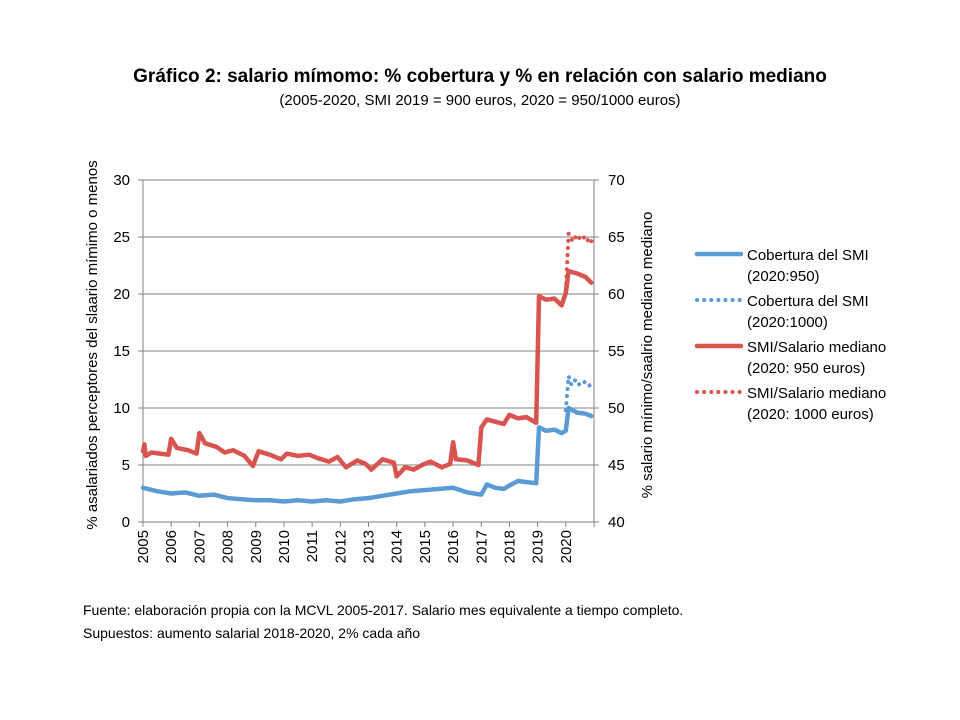 This screenshot has width=960, height=720. I want to click on x-tick-label: 2012, so click(340, 546).